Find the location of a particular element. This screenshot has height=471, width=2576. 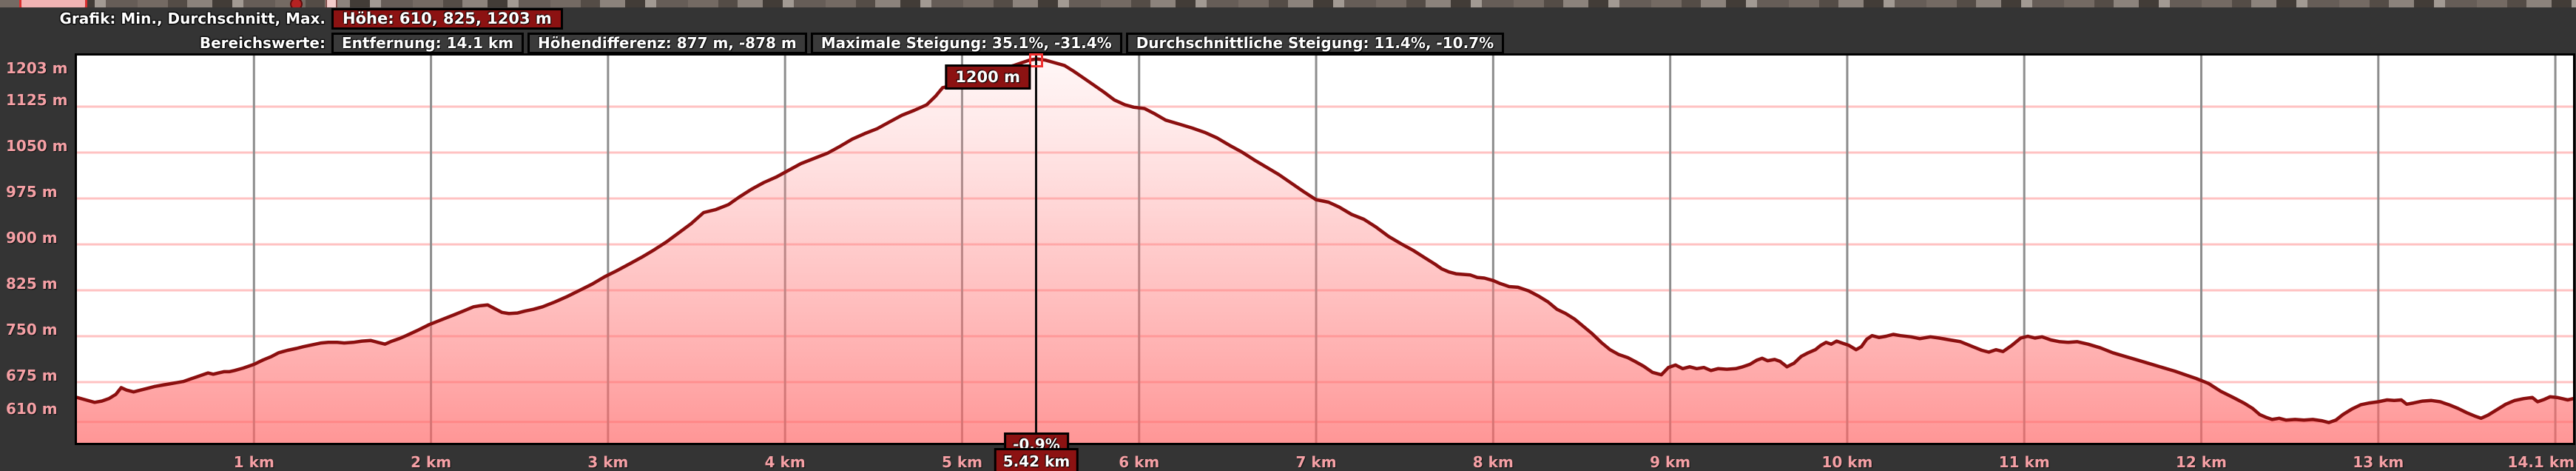

cursor-line is located at coordinates (1036, 253).